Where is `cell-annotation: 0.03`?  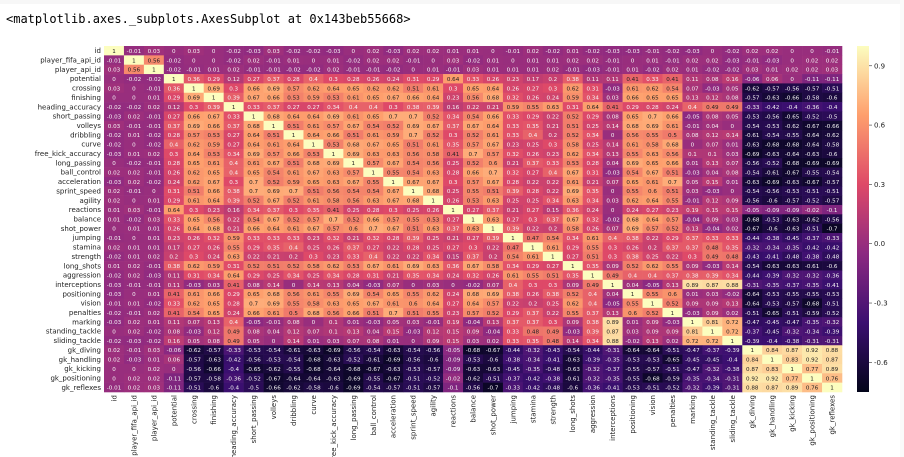
cell-annotation: 0.03 is located at coordinates (213, 286).